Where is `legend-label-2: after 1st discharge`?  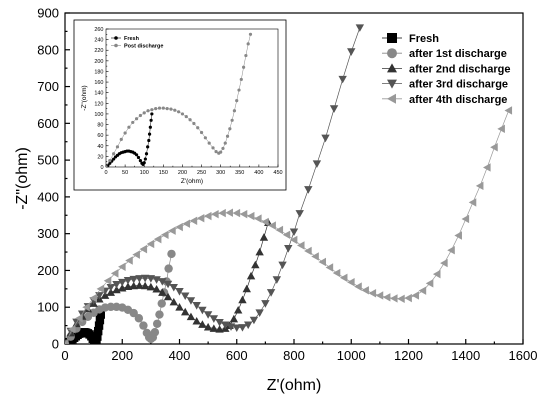
legend-label-2: after 1st discharge is located at coordinates (458, 54).